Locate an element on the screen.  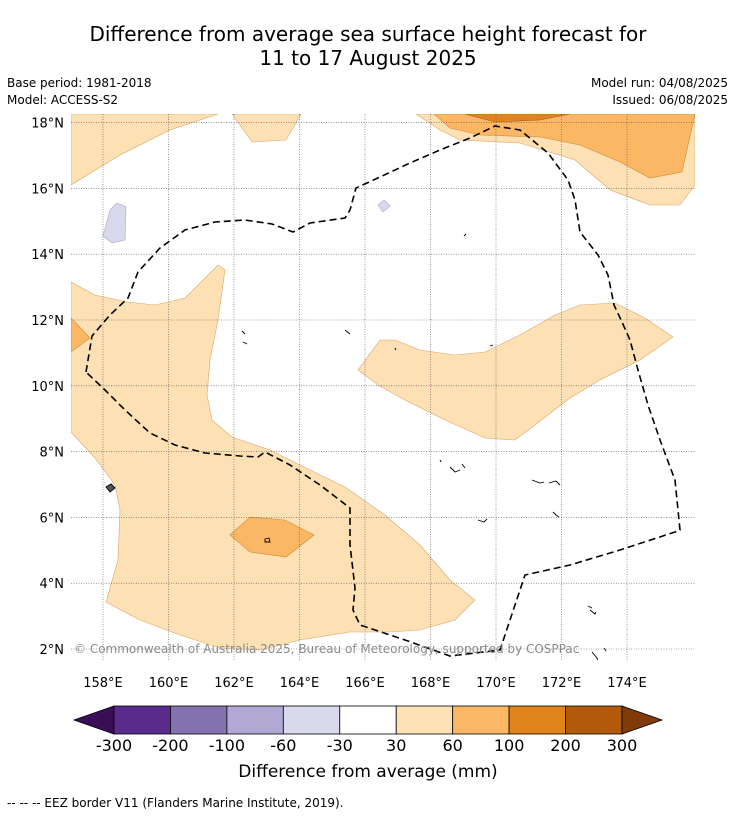
lon-label: 168°E is located at coordinates (431, 683).